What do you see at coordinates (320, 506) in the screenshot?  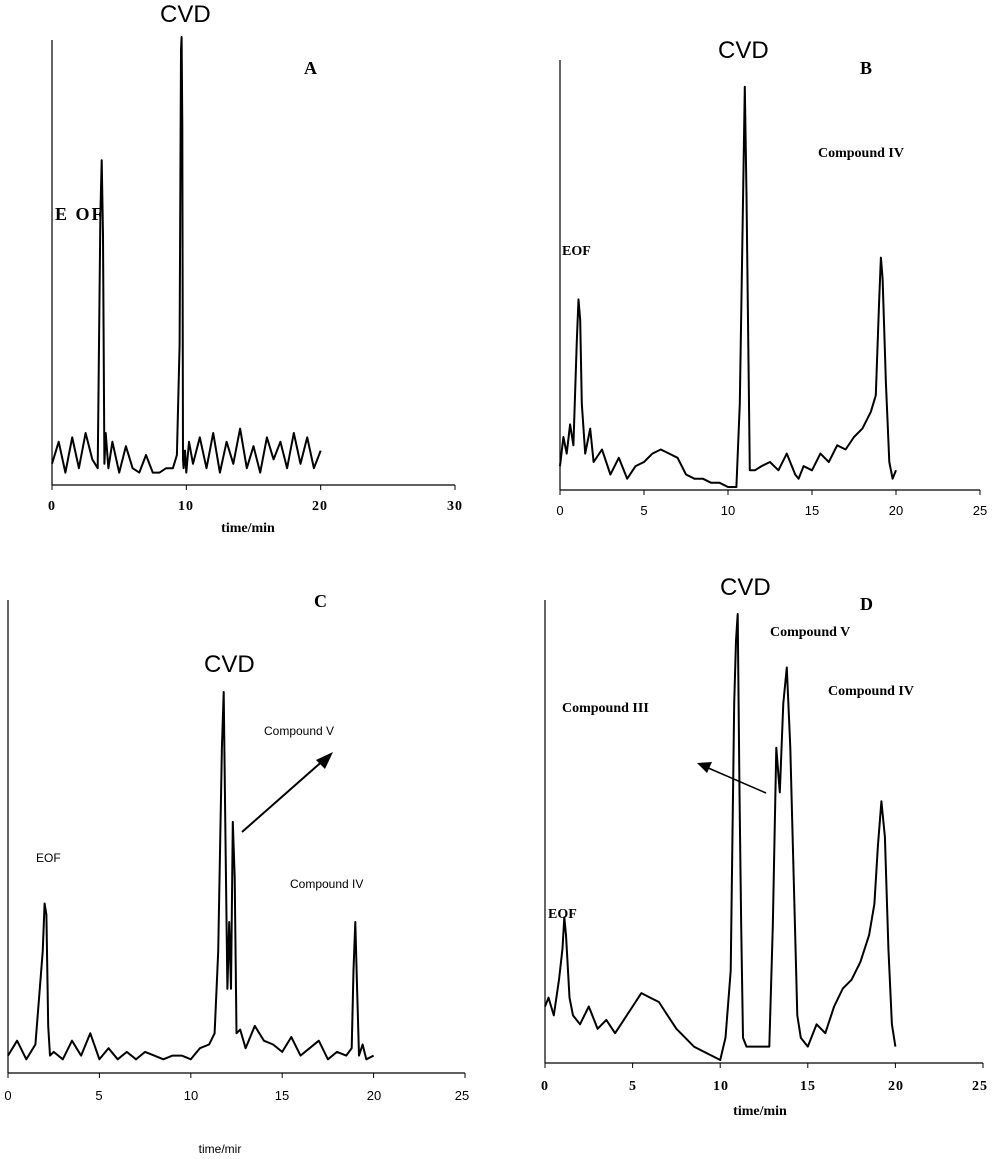 I see `panel-a-tick-label: 20` at bounding box center [320, 506].